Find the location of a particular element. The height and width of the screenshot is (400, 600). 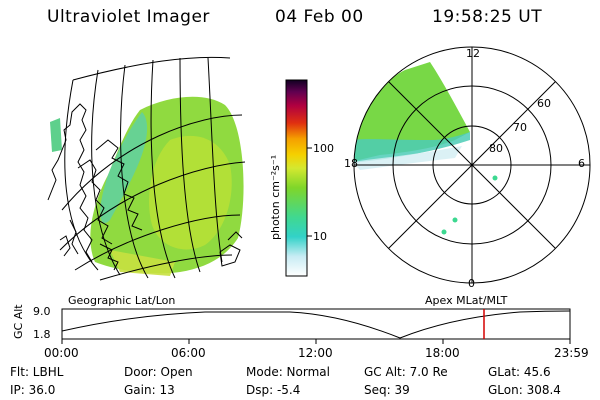

date-label: 04 Feb 00 is located at coordinates (319, 17).